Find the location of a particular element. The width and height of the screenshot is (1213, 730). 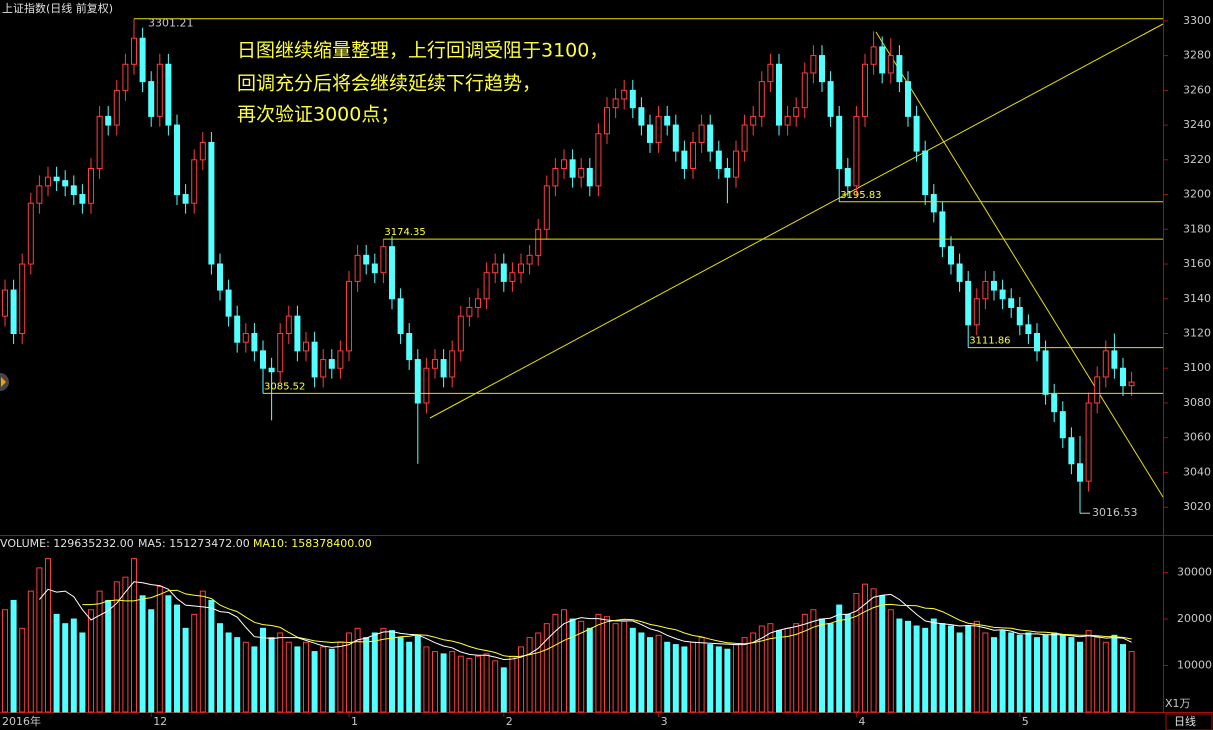

x-tick-label: 2016年 is located at coordinates (21, 721).